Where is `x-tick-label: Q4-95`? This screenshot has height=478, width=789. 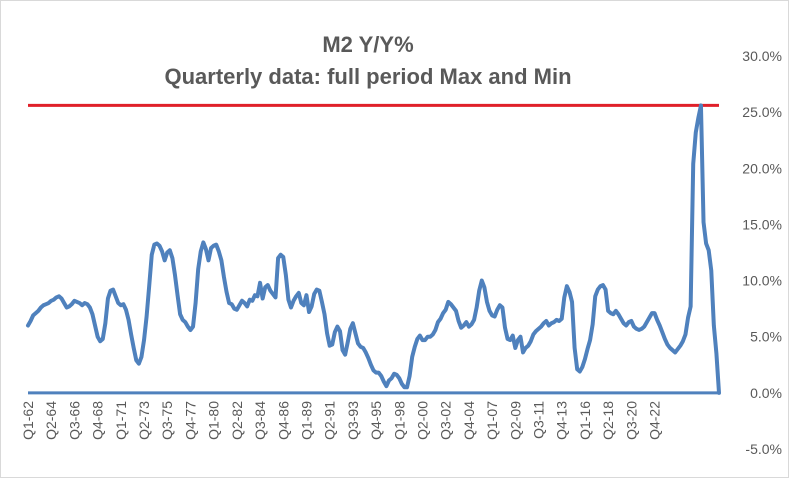 x-tick-label: Q4-95 is located at coordinates (376, 420).